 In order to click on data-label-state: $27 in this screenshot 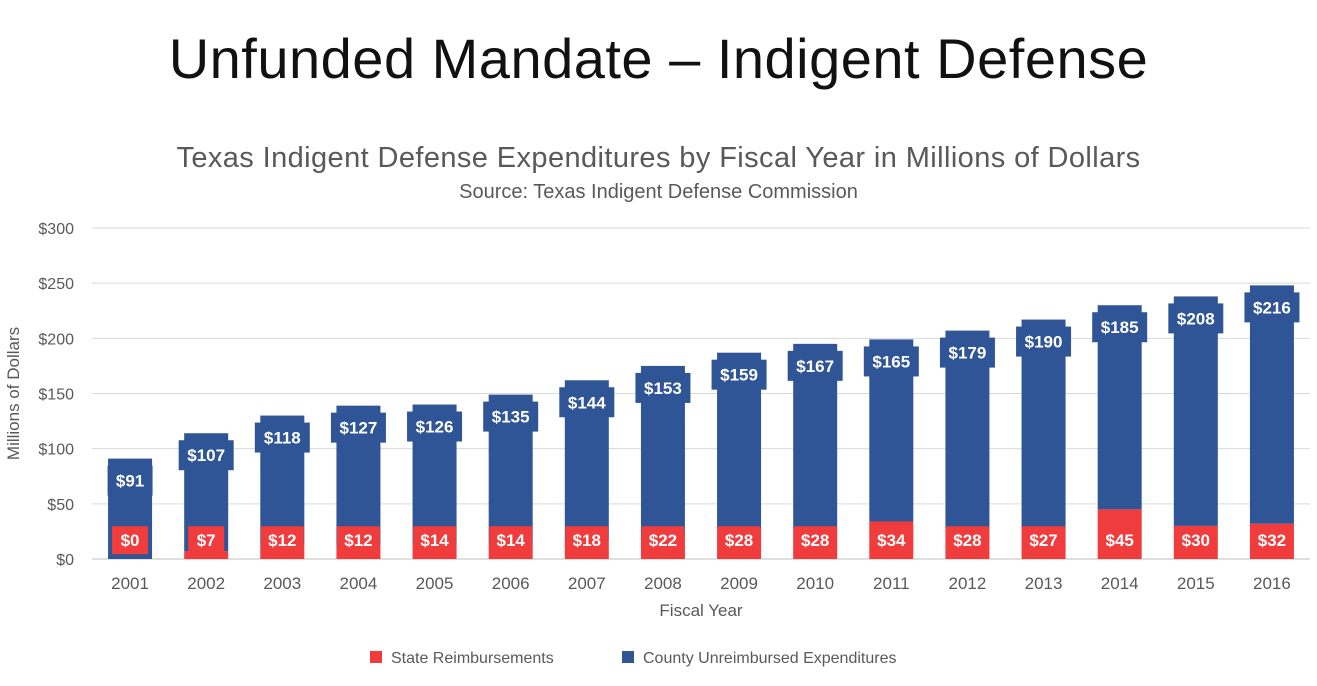, I will do `click(1043, 540)`.